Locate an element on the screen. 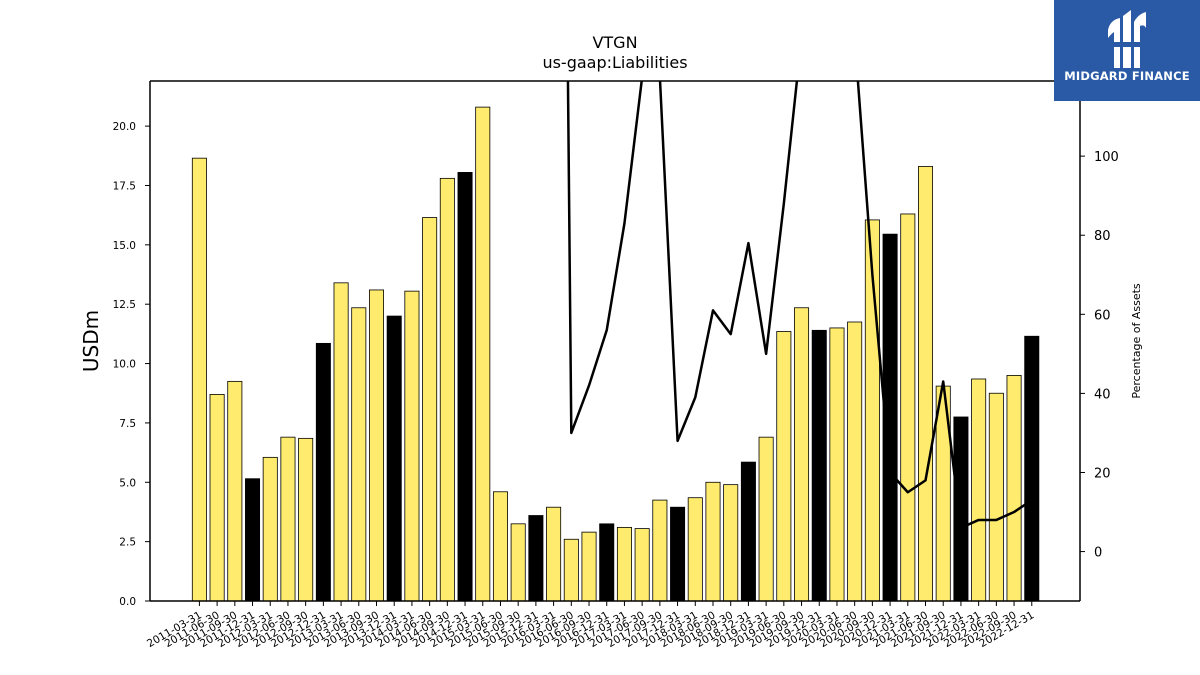  y-tick-label: 2.5 is located at coordinates (127, 543).